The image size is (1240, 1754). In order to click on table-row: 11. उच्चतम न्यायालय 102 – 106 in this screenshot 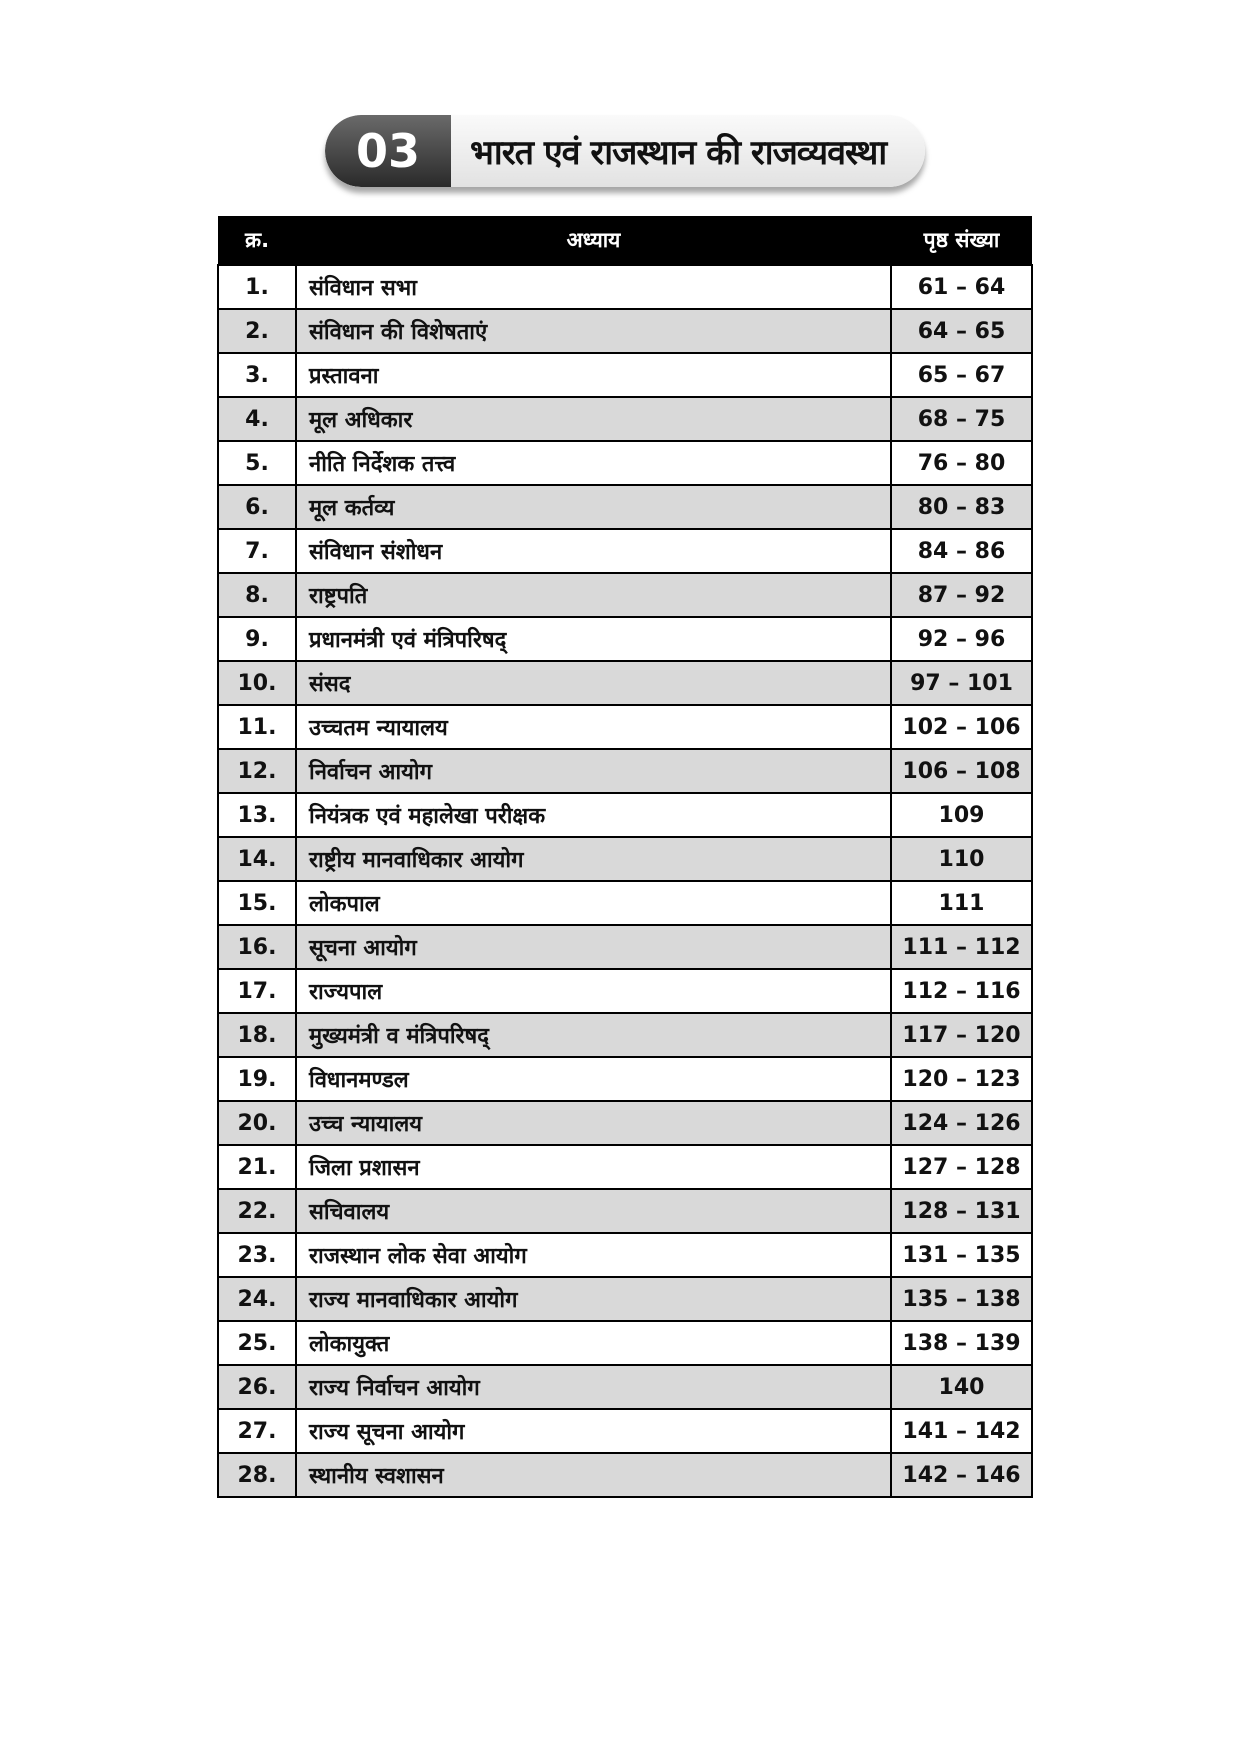, I will do `click(625, 727)`.